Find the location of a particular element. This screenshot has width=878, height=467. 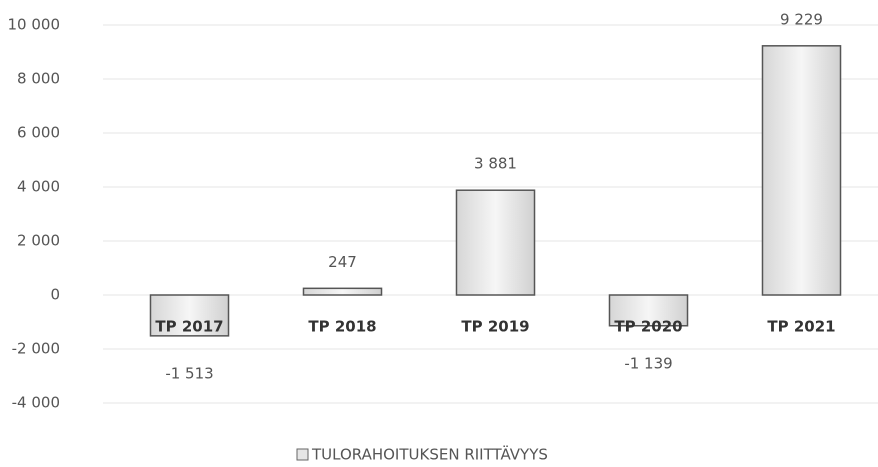

y-tick-label: 8 000 is located at coordinates (38, 79).